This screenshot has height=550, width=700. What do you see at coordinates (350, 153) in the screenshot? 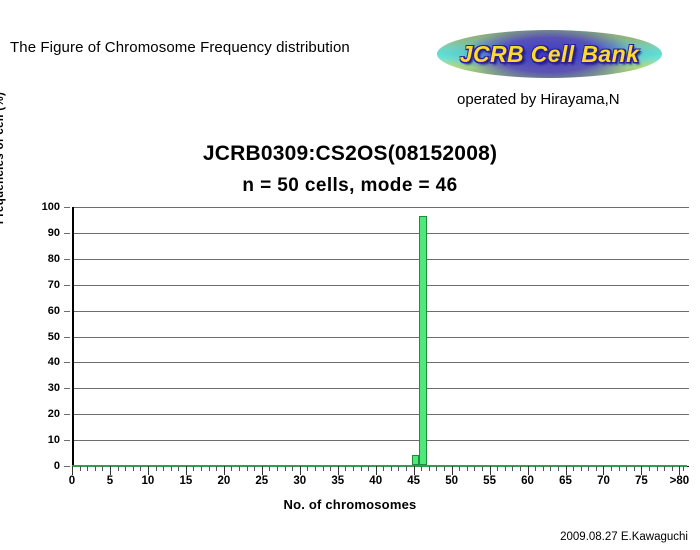
I see `chart-title: JCRB0309:CS2OS(08152008)` at bounding box center [350, 153].